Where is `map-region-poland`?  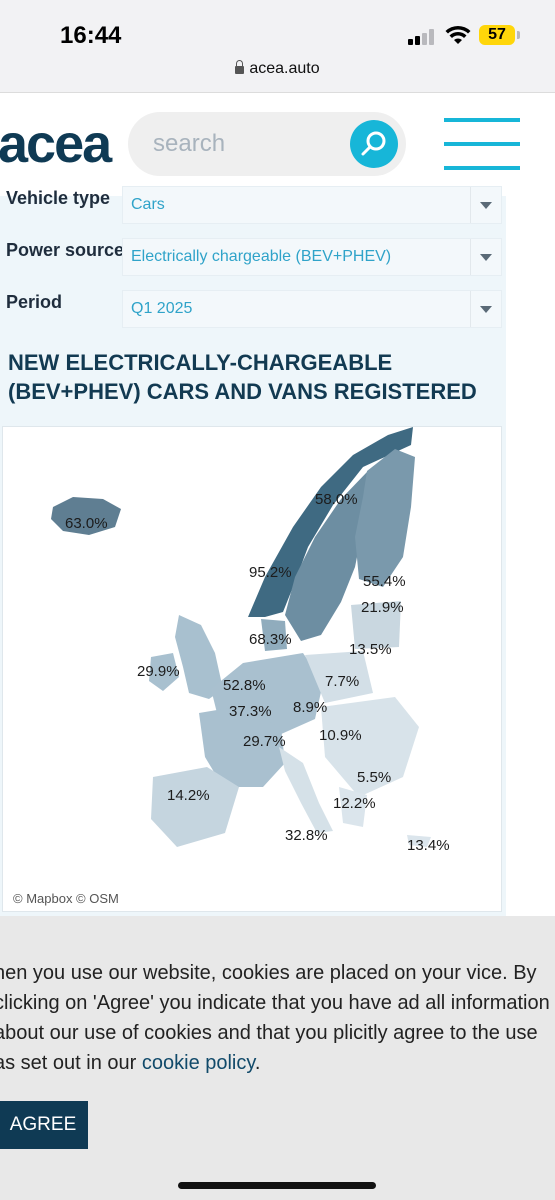 map-region-poland is located at coordinates (339, 677).